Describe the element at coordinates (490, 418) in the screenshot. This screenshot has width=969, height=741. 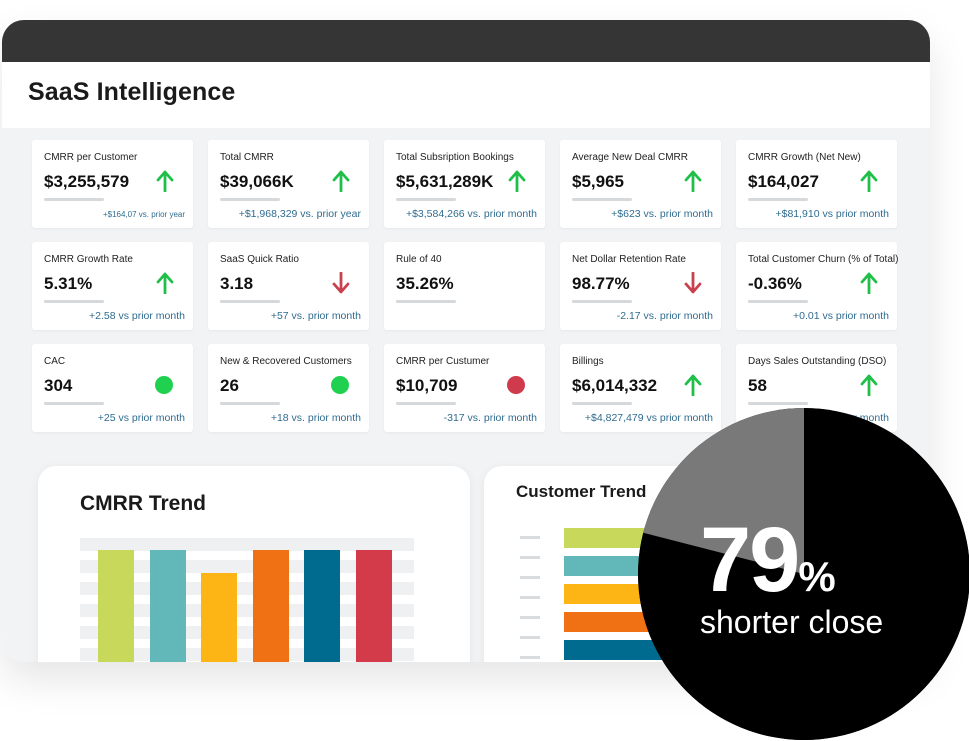
I see `kpi-comparison: -317 vs. prior month` at that location.